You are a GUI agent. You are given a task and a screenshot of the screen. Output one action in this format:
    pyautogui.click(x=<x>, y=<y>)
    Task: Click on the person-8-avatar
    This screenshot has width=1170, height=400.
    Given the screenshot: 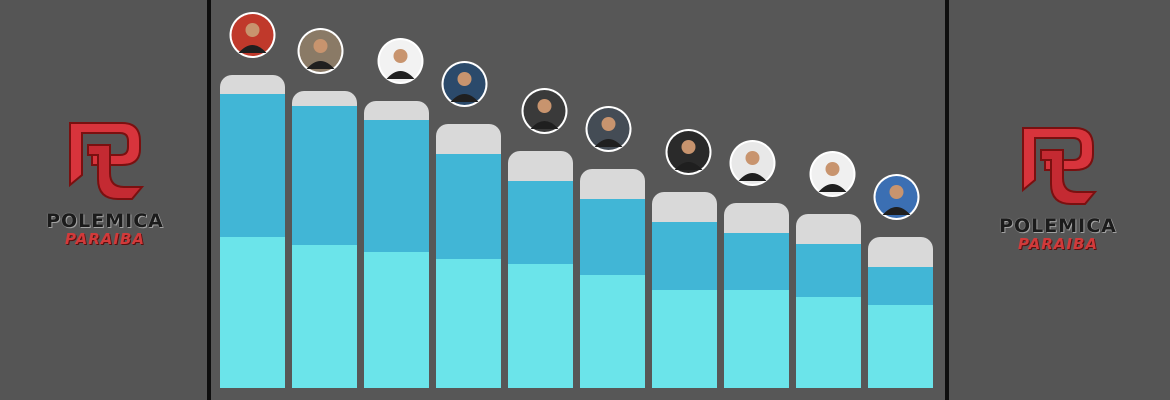 What is the action you would take?
    pyautogui.click(x=752, y=163)
    